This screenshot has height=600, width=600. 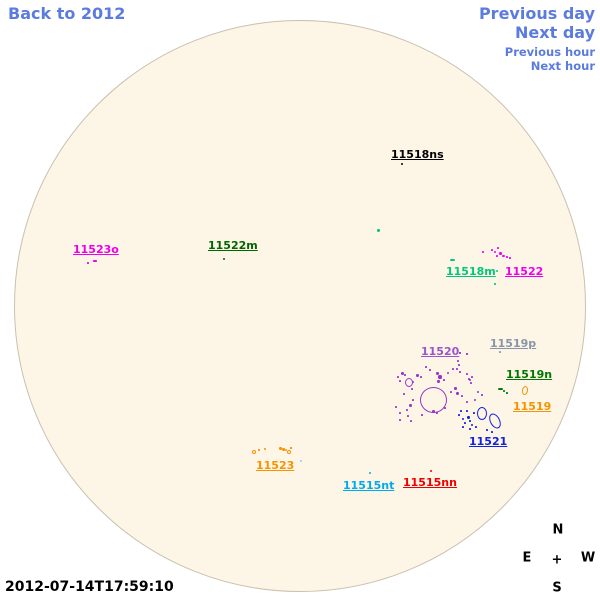 I want to click on region-link-11521: 11521, so click(x=488, y=441).